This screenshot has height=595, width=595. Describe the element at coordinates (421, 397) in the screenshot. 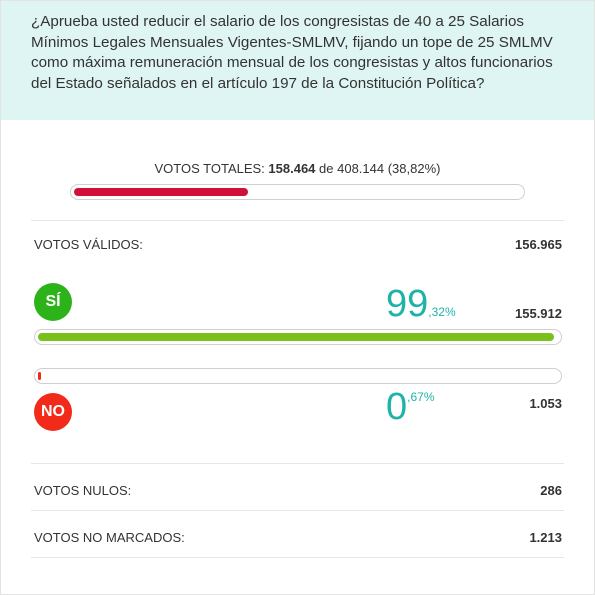

I see `no-percentage-decimal: ,67%` at that location.